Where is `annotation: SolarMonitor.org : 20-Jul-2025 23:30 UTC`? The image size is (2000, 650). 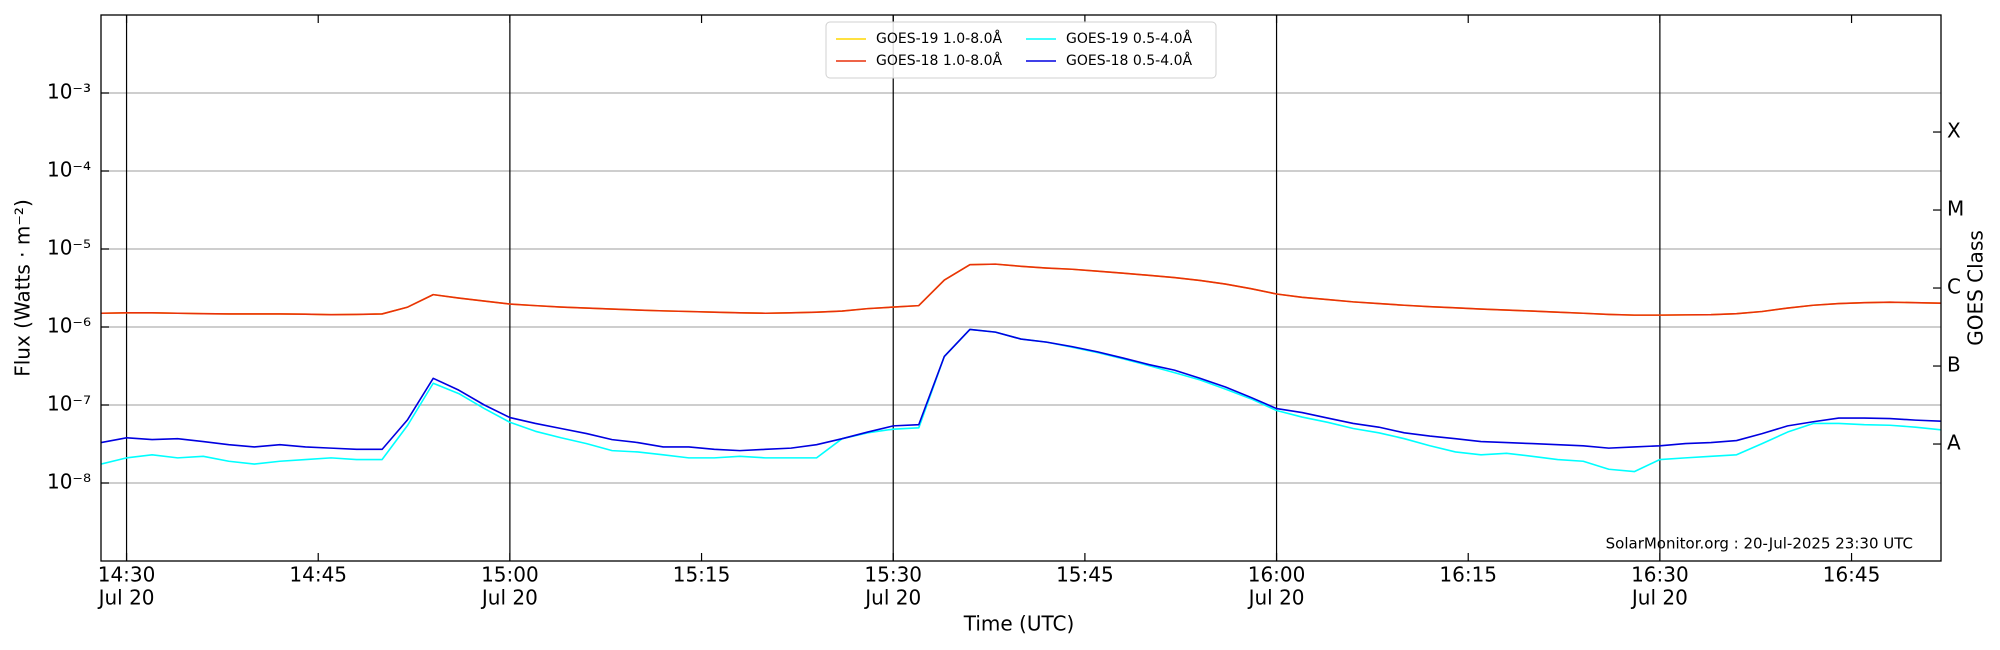
annotation: SolarMonitor.org : 20-Jul-2025 23:30 UTC is located at coordinates (1759, 544).